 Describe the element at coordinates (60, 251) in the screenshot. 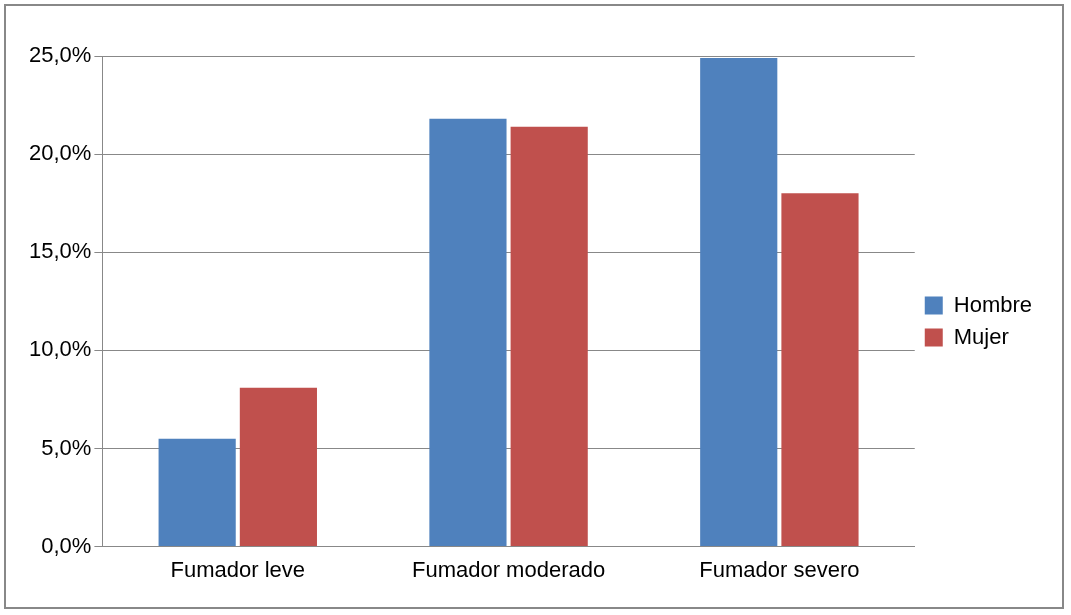

I see `y-tick-label: 15,0%` at that location.